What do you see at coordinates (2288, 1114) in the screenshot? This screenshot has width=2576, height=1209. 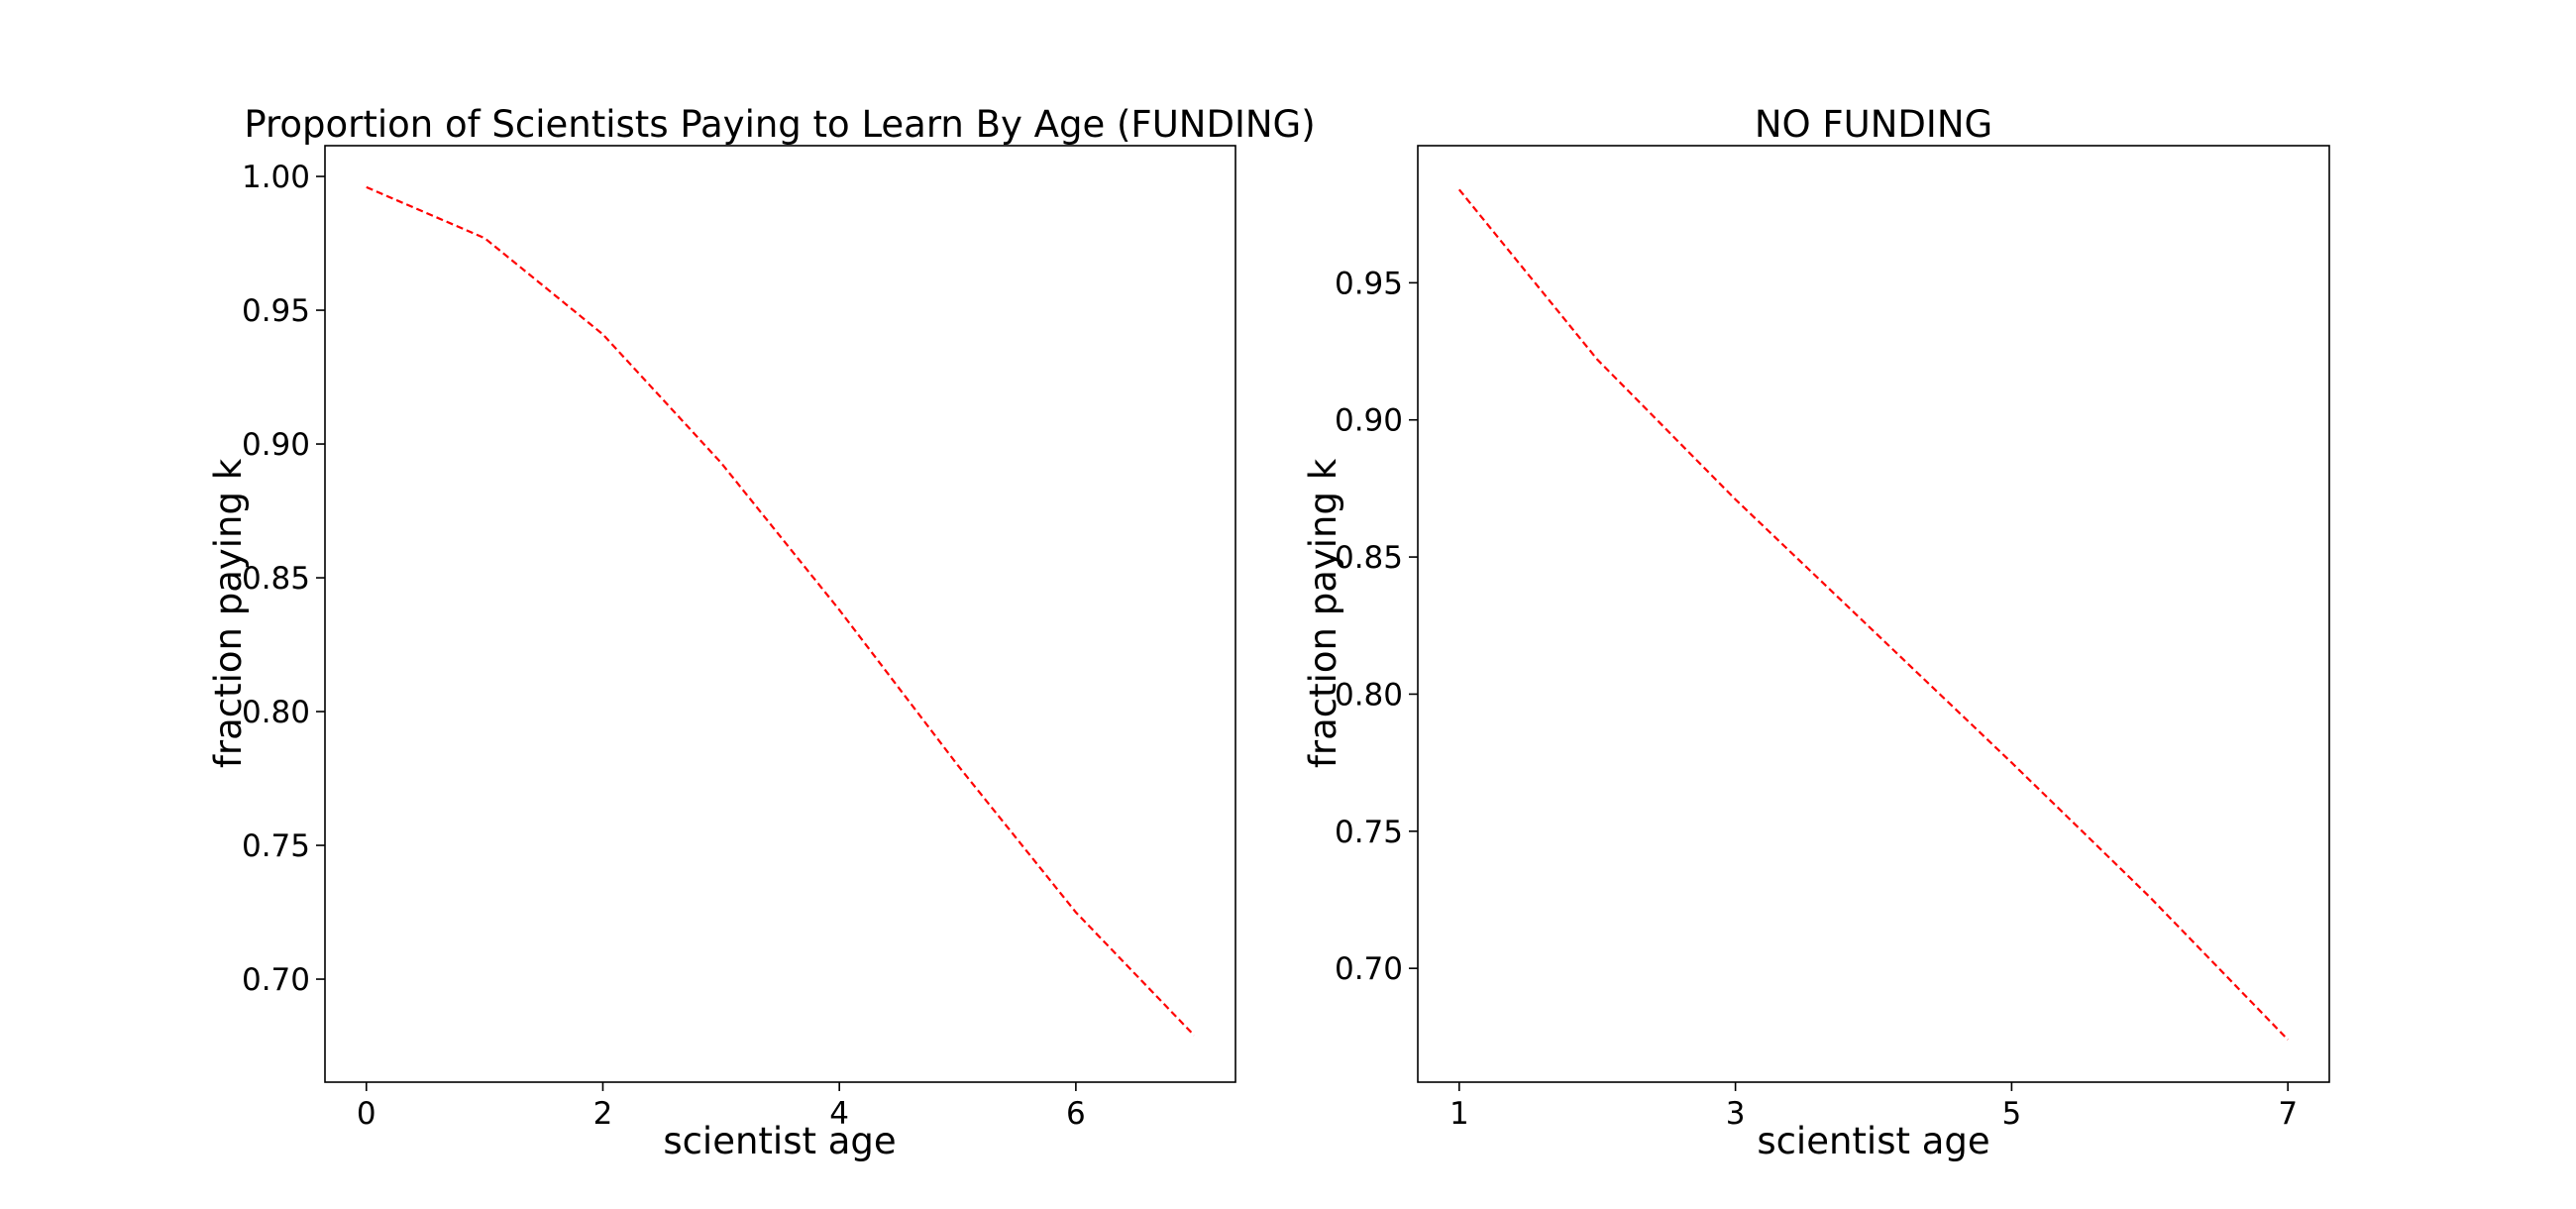 I see `x-tick-label: 7` at bounding box center [2288, 1114].